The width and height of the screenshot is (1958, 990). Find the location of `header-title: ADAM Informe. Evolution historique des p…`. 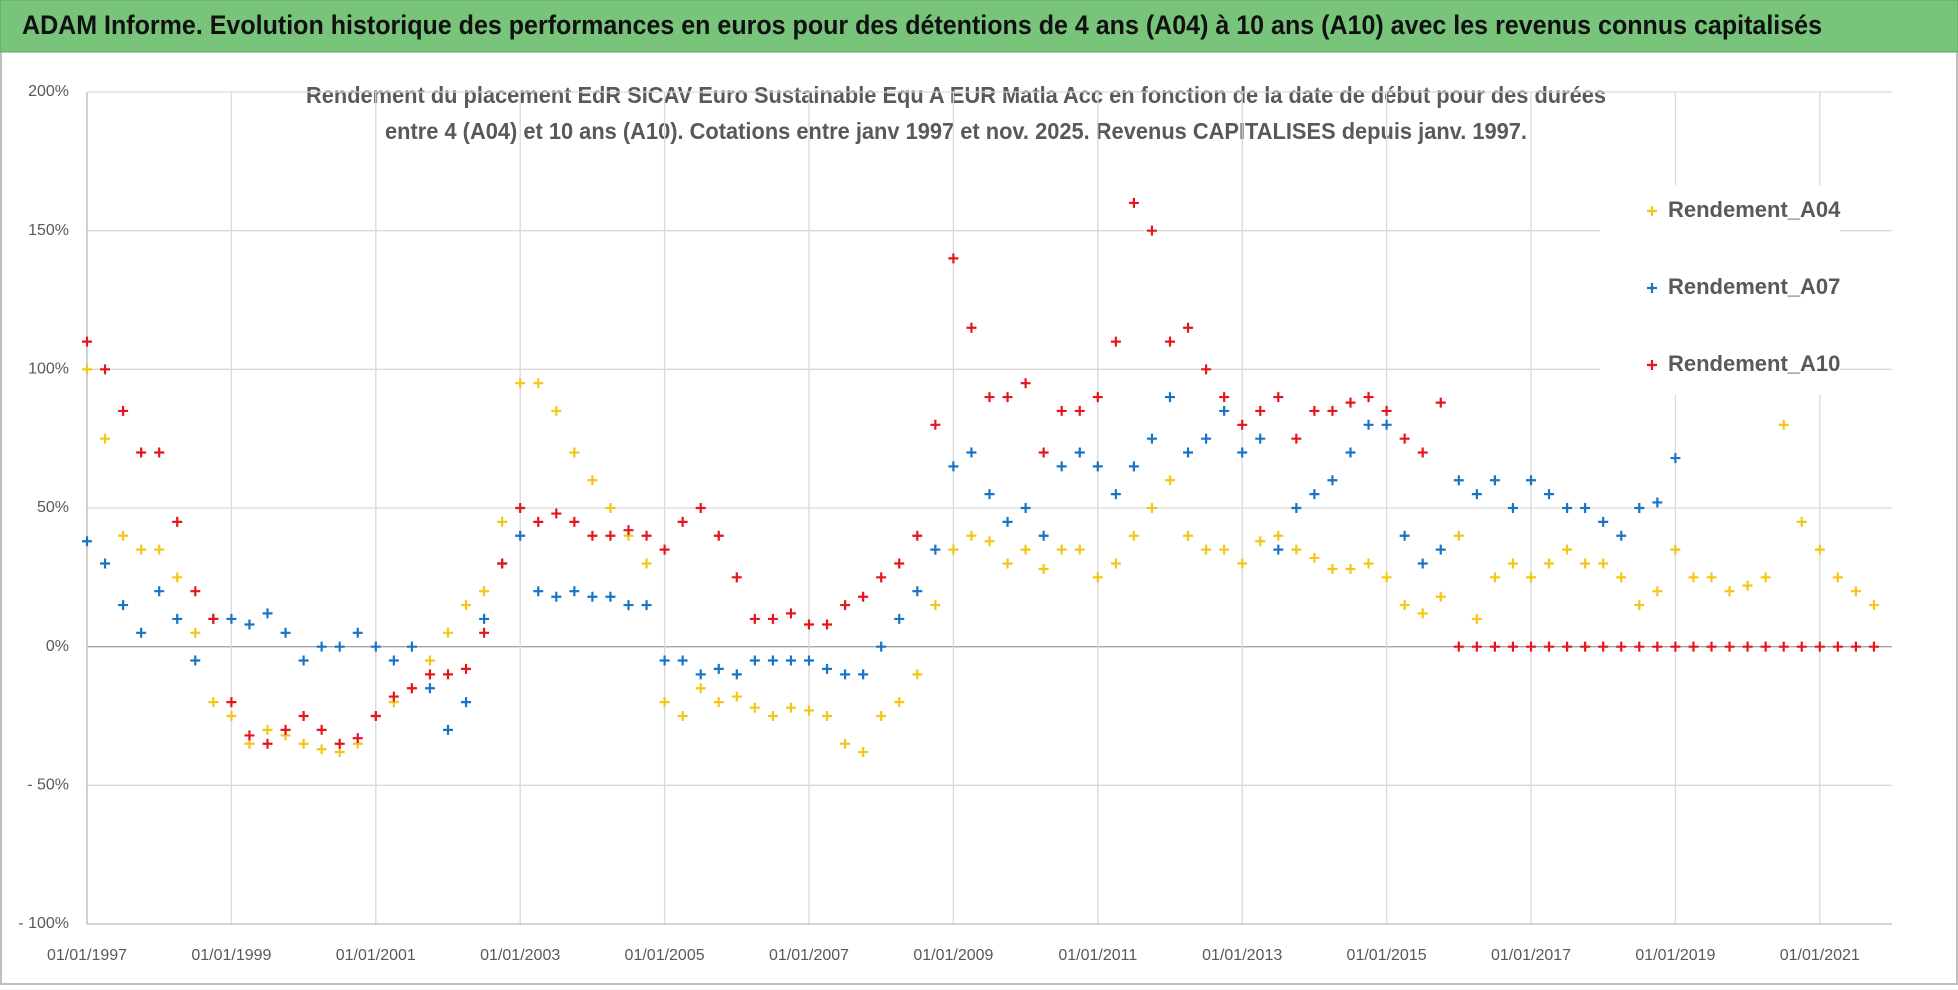

header-title: ADAM Informe. Evolution historique des p… is located at coordinates (922, 25).